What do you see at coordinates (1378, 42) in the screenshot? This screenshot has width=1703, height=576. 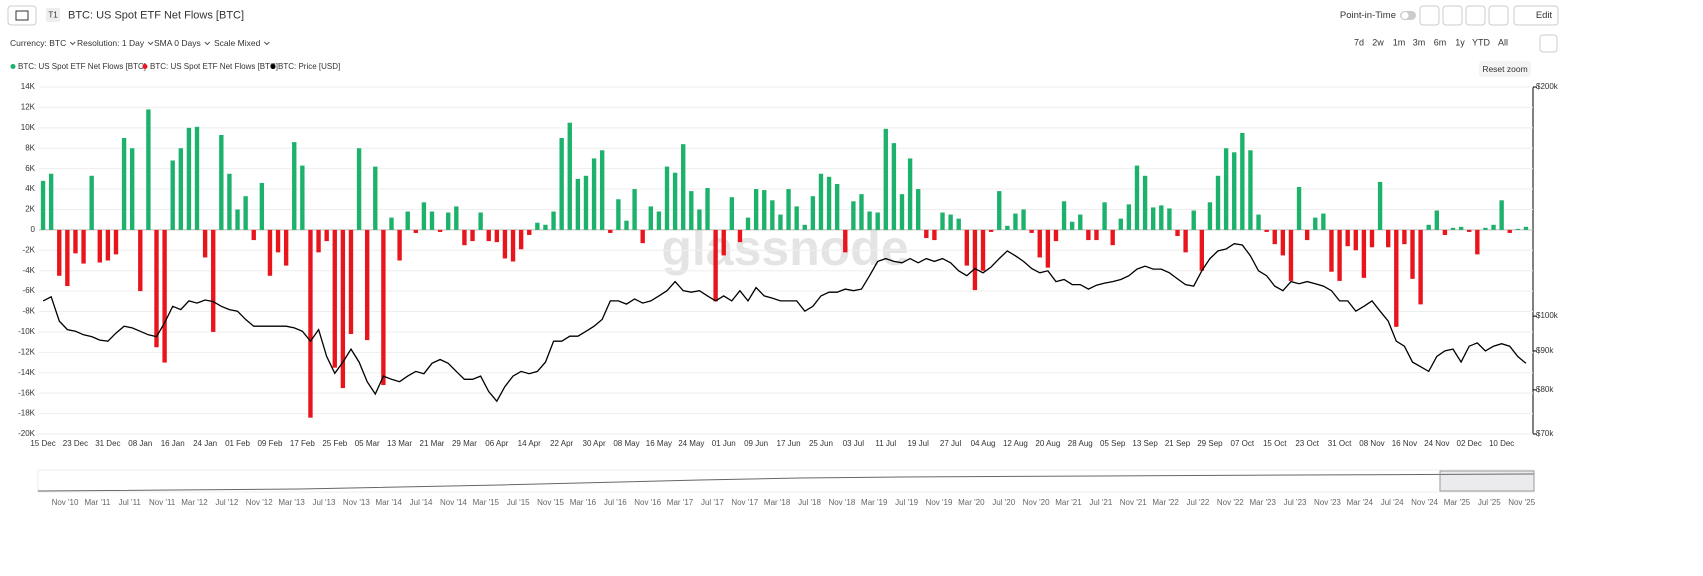 I see `range-button: 2w` at bounding box center [1378, 42].